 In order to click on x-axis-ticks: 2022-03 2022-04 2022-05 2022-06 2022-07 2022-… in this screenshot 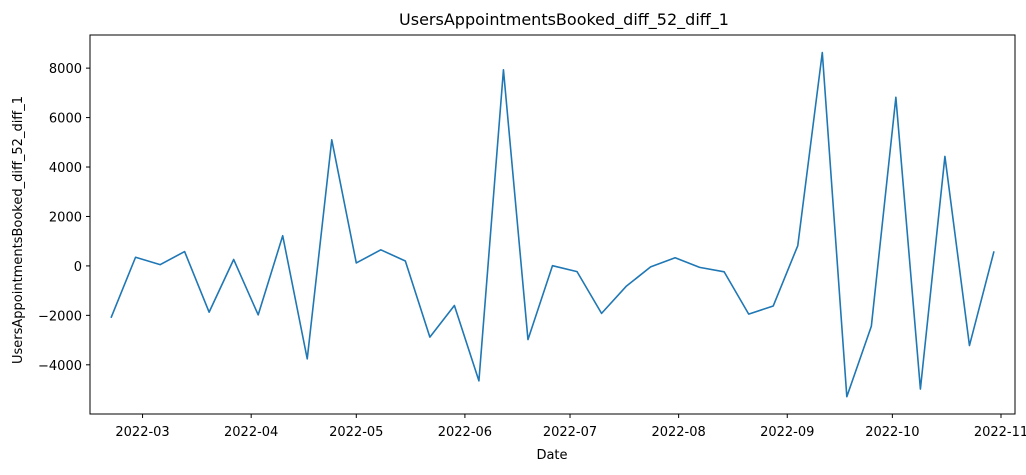, I will do `click(570, 427)`.